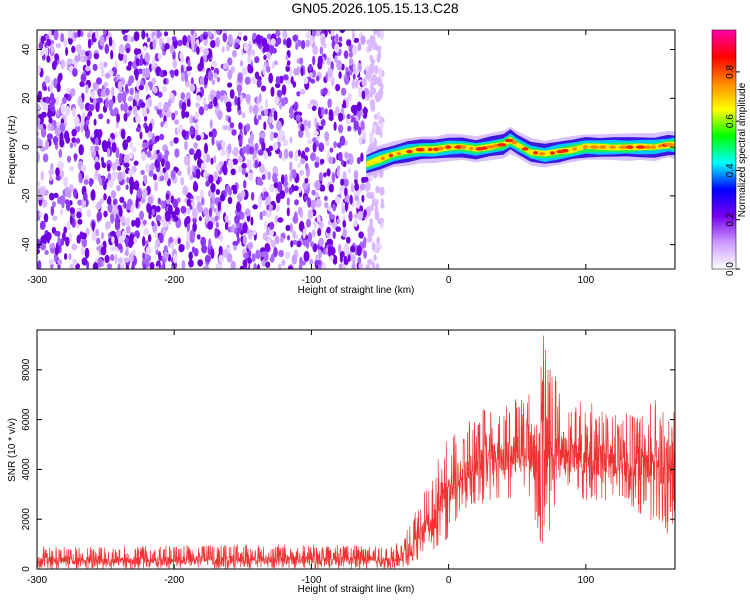 This screenshot has width=750, height=600. What do you see at coordinates (520, 151) in the screenshot?
I see `signal-ridge-band` at bounding box center [520, 151].